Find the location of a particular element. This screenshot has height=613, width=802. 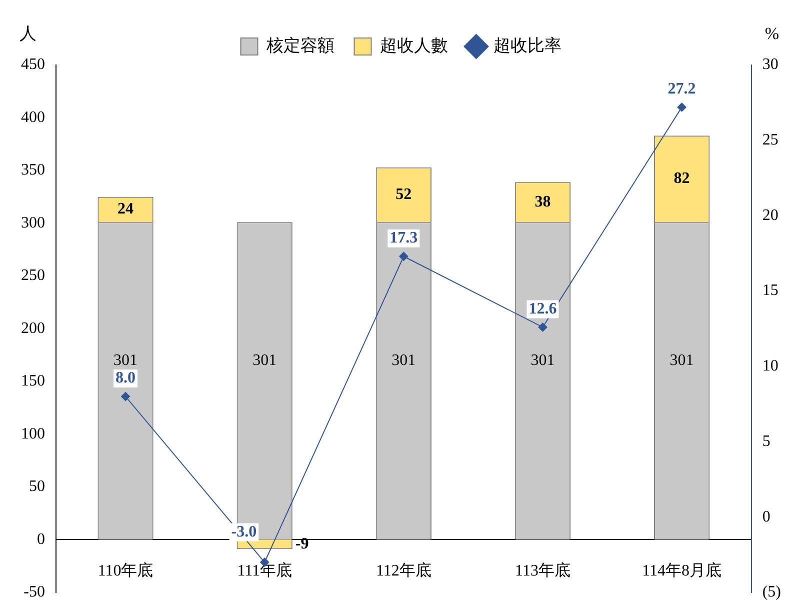

data-label: -3.0 is located at coordinates (244, 531).